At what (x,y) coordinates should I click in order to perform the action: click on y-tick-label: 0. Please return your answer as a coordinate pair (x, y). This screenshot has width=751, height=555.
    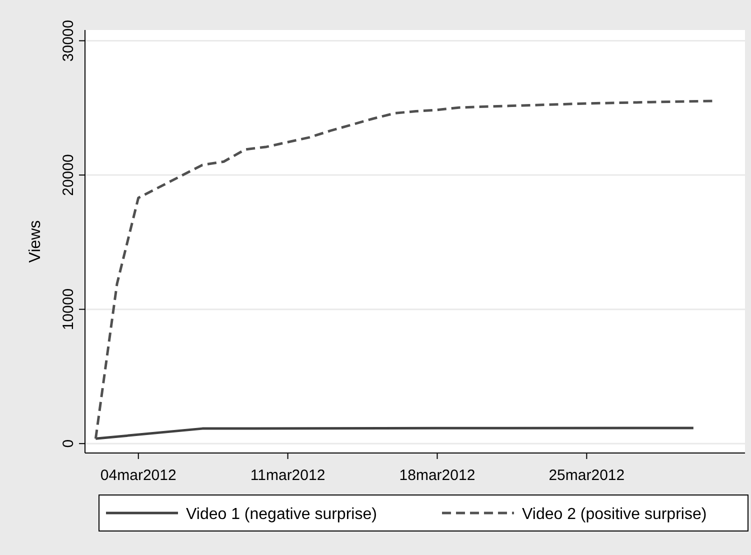
    Looking at the image, I should click on (68, 443).